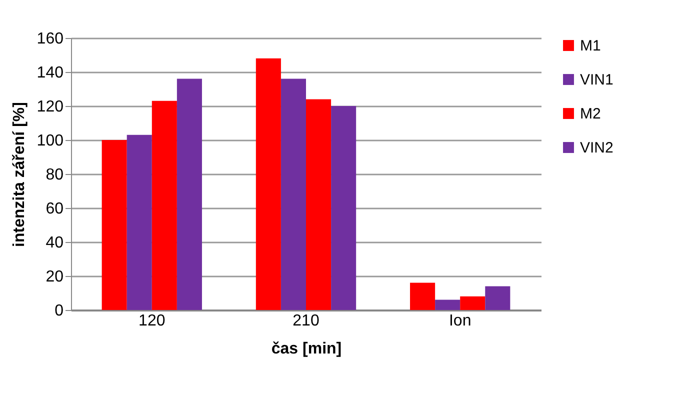 This screenshot has height=412, width=683. What do you see at coordinates (597, 148) in the screenshot?
I see `legend-label: VIN2` at bounding box center [597, 148].